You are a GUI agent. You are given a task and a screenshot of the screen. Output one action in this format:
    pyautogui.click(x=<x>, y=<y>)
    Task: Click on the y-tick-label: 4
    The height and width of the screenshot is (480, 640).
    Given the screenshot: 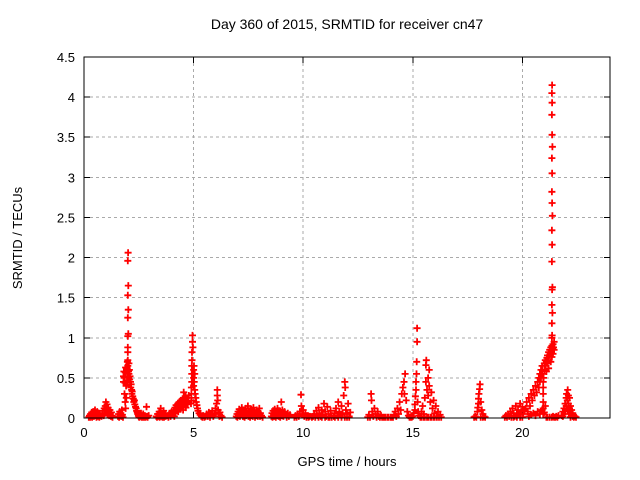 What is the action you would take?
    pyautogui.click(x=71, y=97)
    